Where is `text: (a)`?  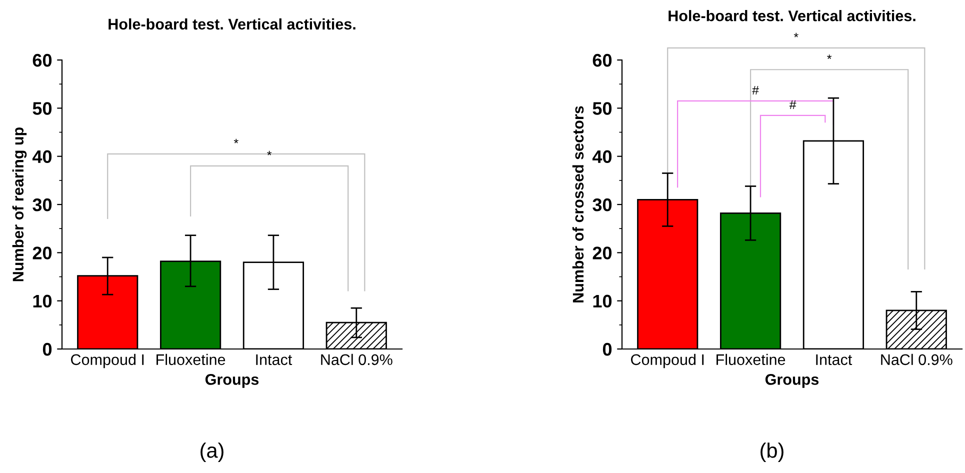 text: (a) is located at coordinates (212, 452).